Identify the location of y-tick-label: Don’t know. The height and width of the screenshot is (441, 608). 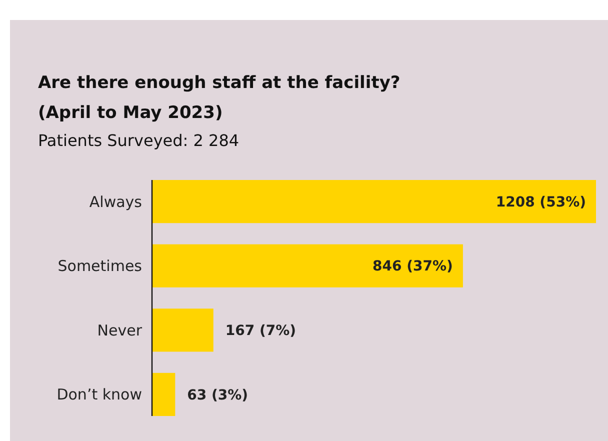
(99, 395).